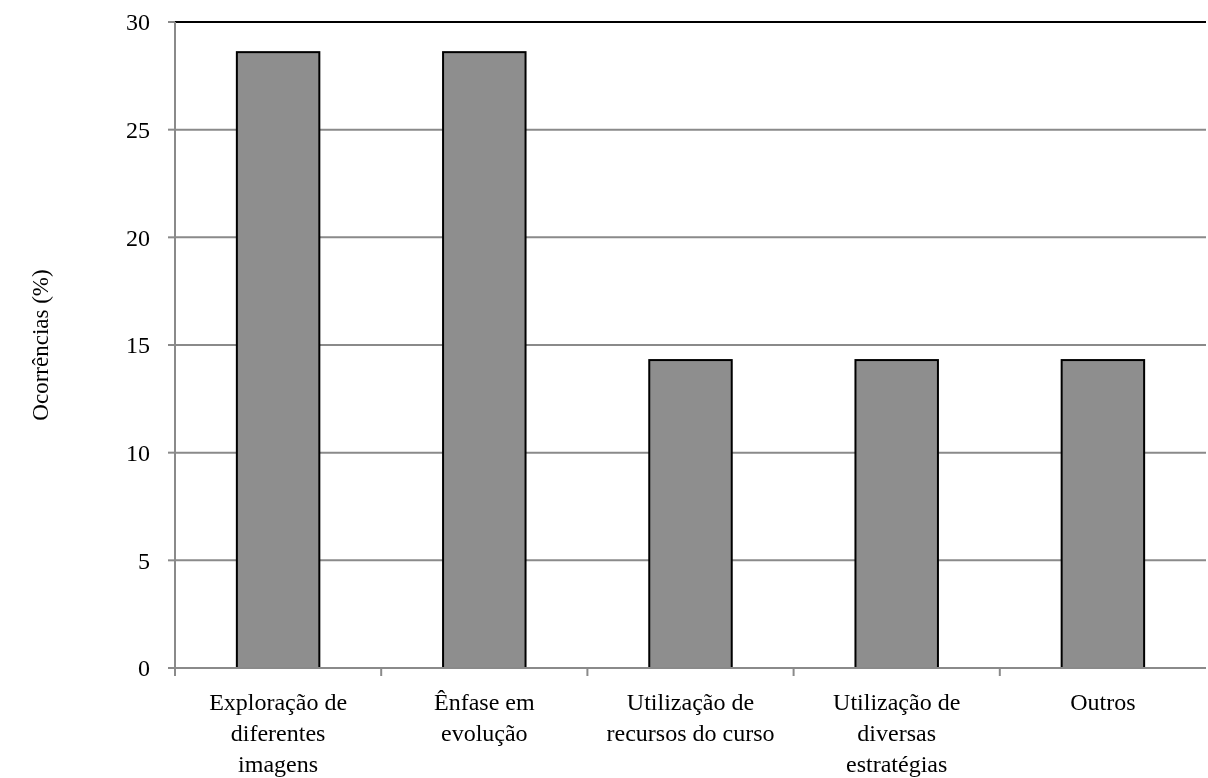 This screenshot has width=1208, height=778. What do you see at coordinates (144, 668) in the screenshot?
I see `y-tick-label: 0` at bounding box center [144, 668].